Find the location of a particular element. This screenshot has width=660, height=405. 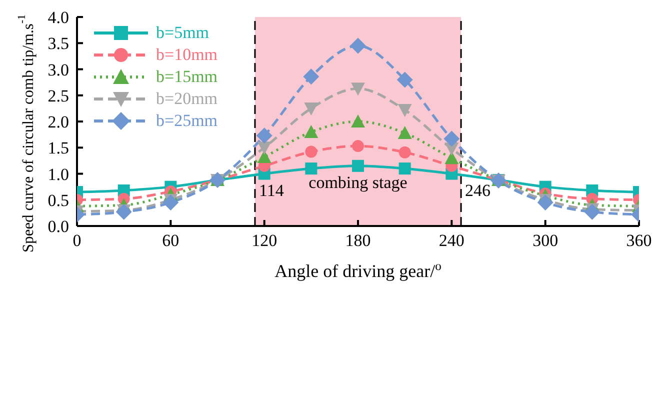

x-tick-label: 240 is located at coordinates (451, 240).